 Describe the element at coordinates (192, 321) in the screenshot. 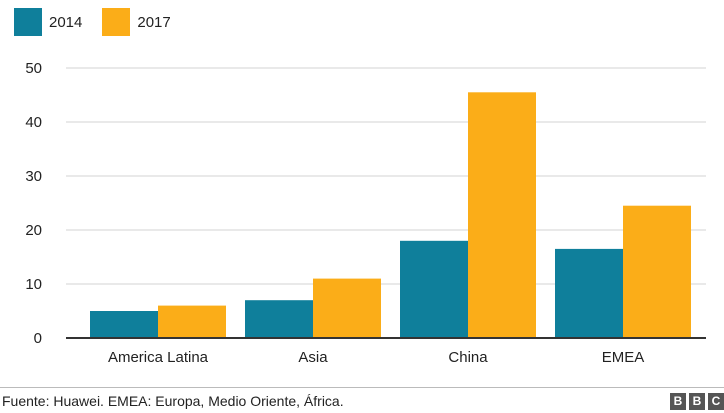

I see `bar-2017-america-latina` at that location.